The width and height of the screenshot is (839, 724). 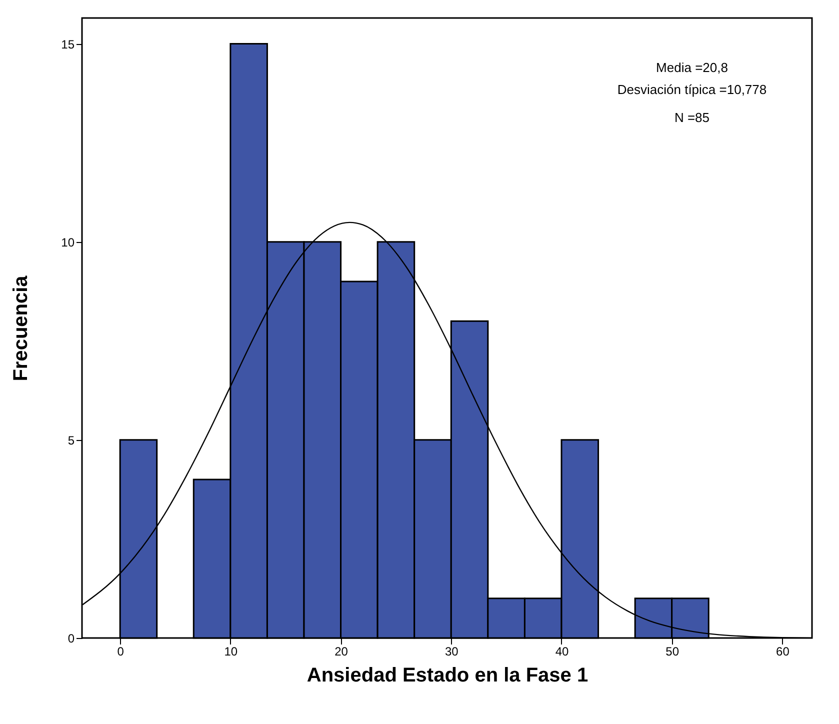 What do you see at coordinates (71, 440) in the screenshot?
I see `y-tick-label: 5` at bounding box center [71, 440].